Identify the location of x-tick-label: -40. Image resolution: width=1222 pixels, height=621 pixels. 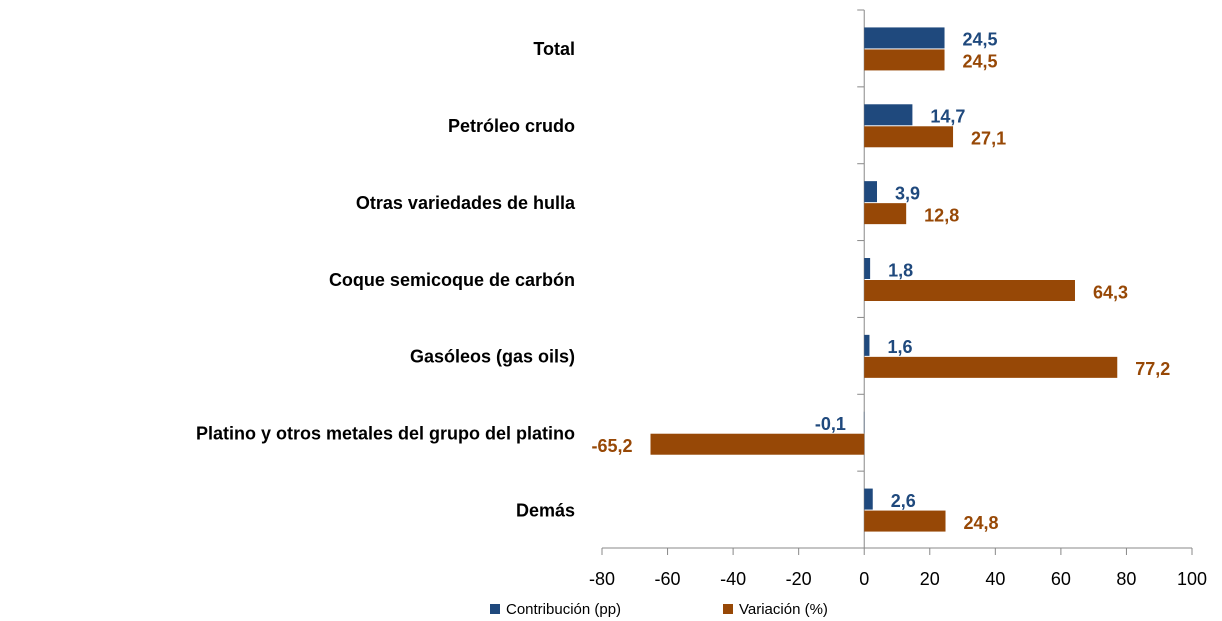
(733, 579).